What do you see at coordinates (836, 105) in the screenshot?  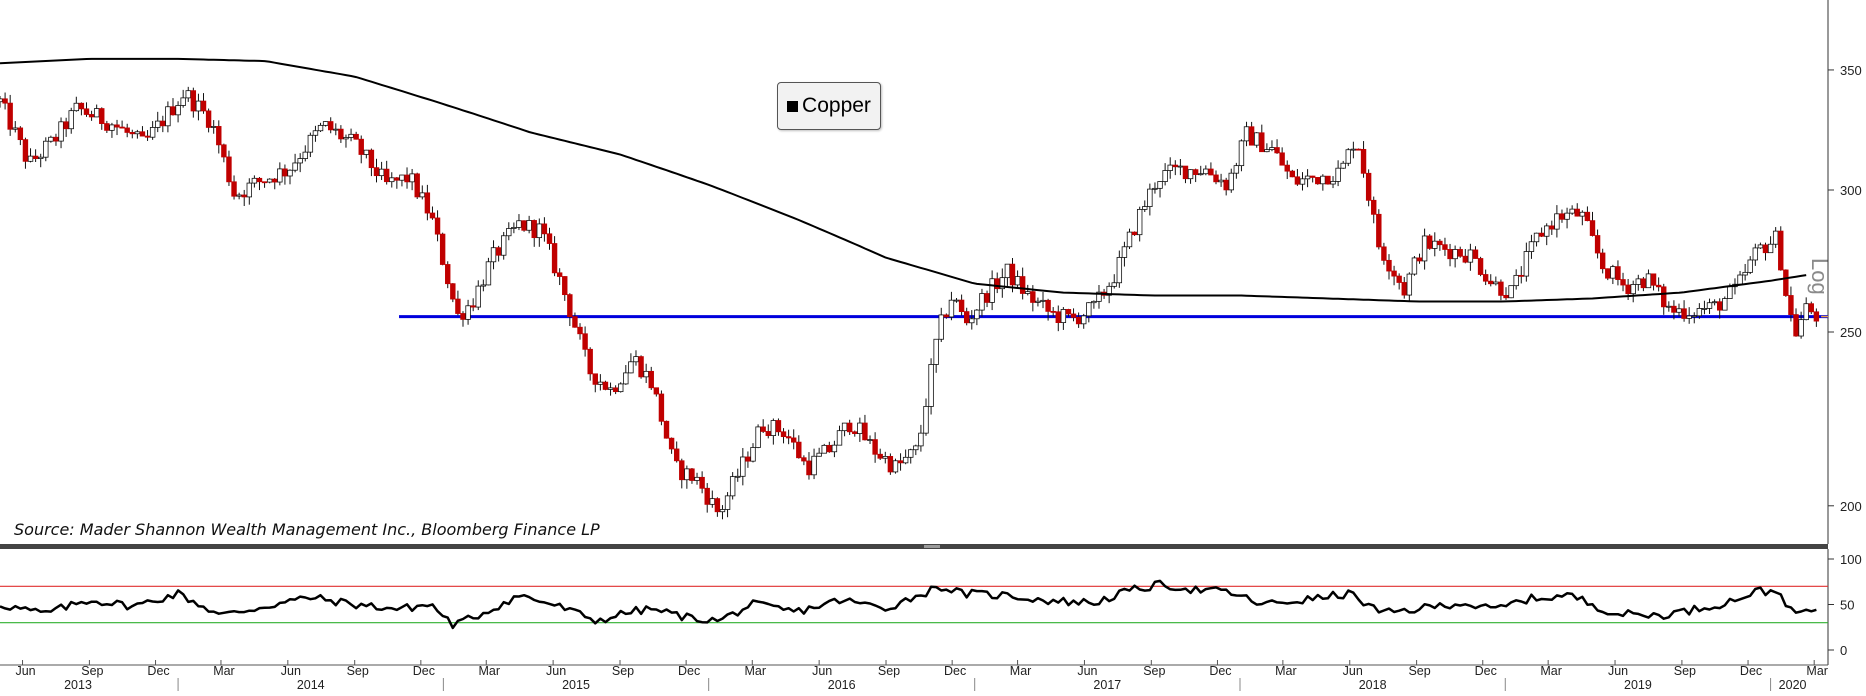 I see `legend-label: Copper` at bounding box center [836, 105].